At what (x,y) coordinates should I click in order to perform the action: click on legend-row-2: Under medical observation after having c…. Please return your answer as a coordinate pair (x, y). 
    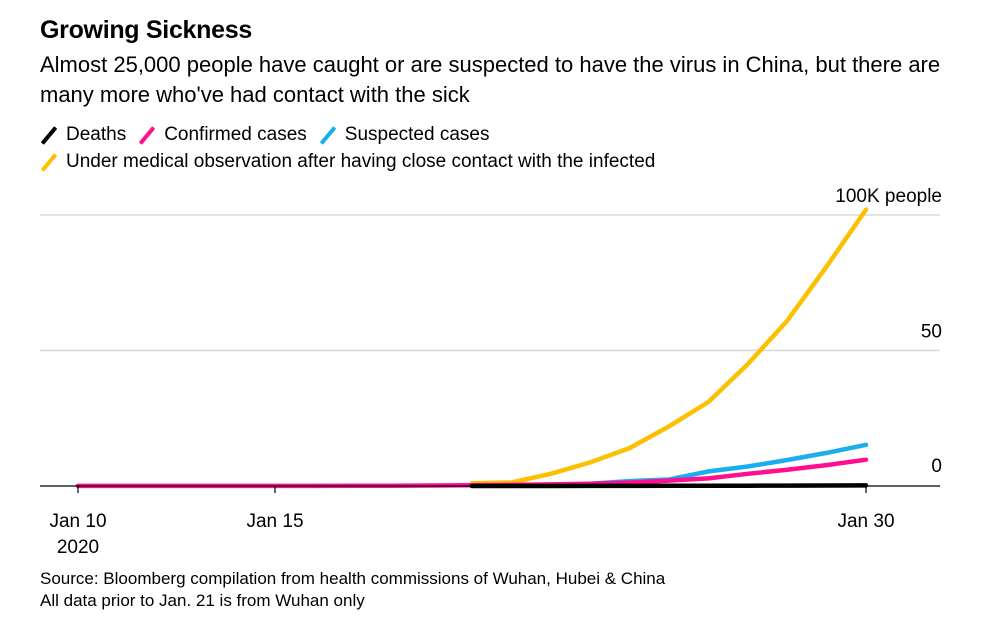
    Looking at the image, I should click on (353, 161).